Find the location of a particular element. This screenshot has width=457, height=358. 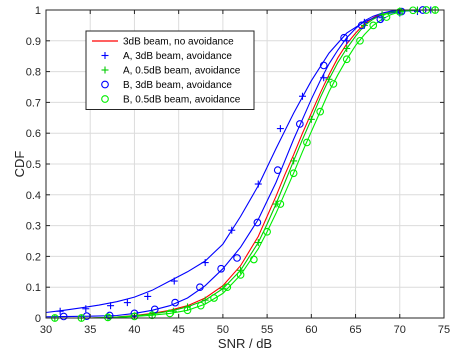

x-tick-label: 30 is located at coordinates (46, 330).